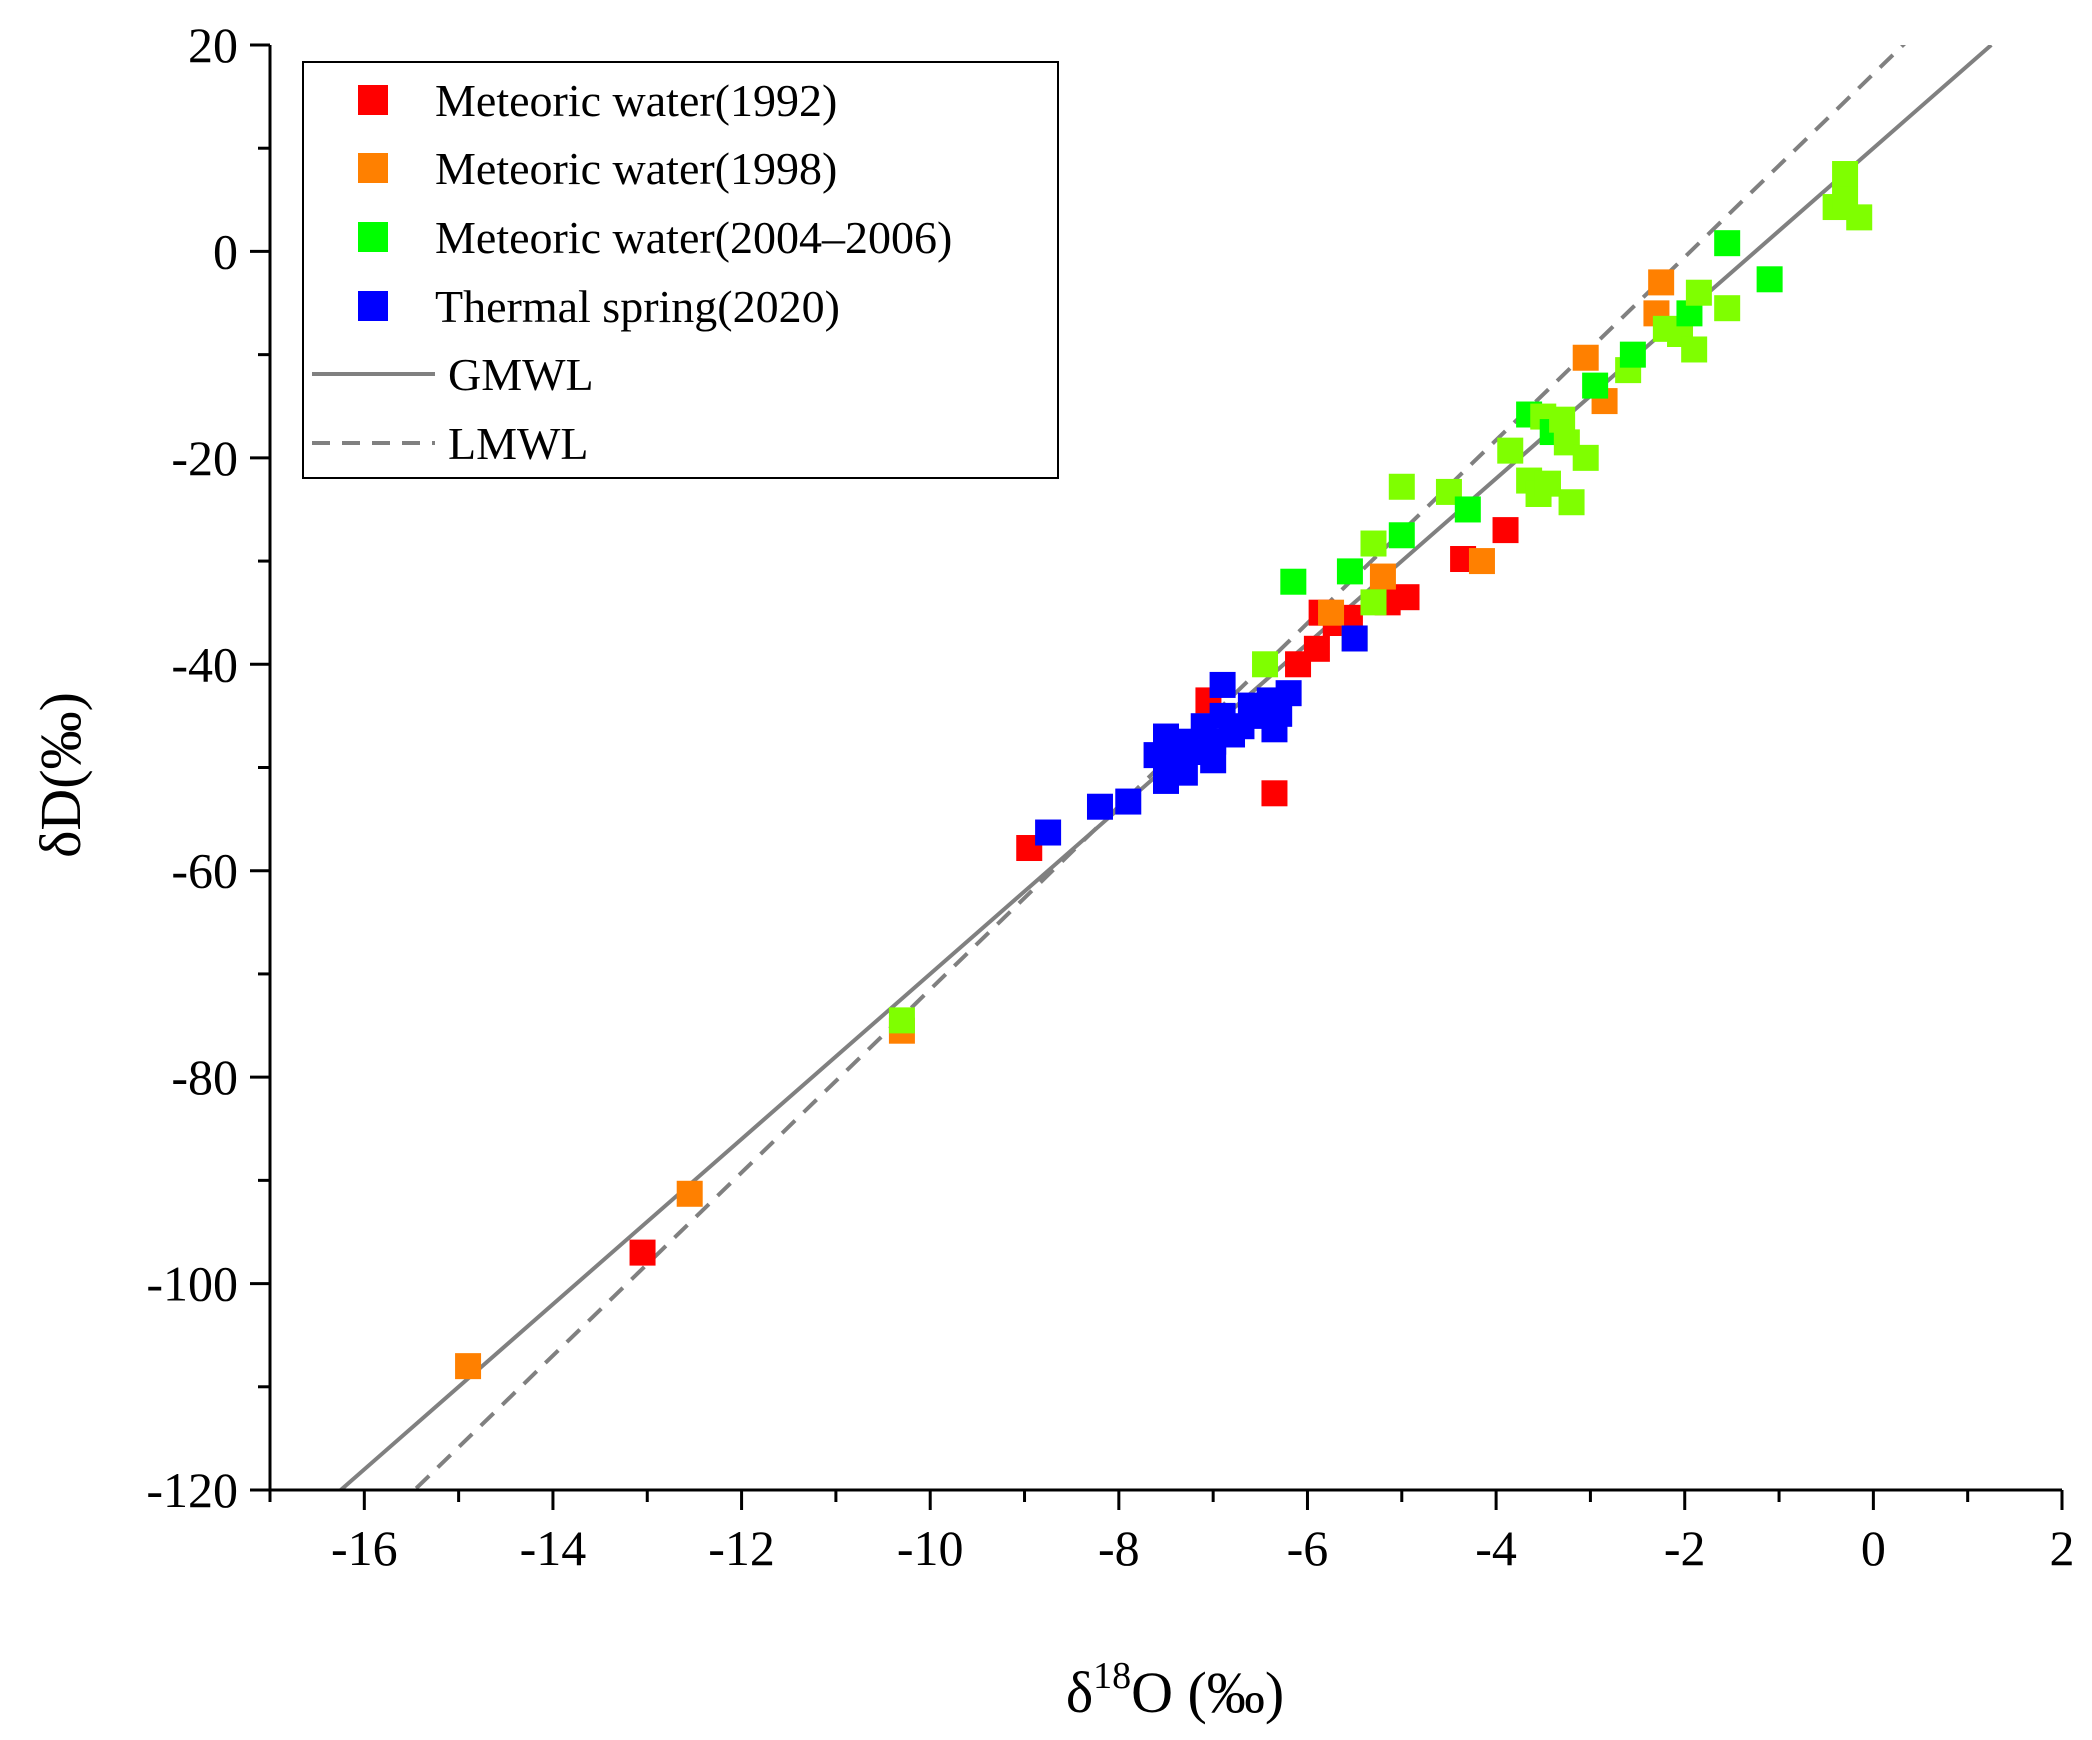  Describe the element at coordinates (225, 251) in the screenshot. I see `y-tick-label: 0` at that location.